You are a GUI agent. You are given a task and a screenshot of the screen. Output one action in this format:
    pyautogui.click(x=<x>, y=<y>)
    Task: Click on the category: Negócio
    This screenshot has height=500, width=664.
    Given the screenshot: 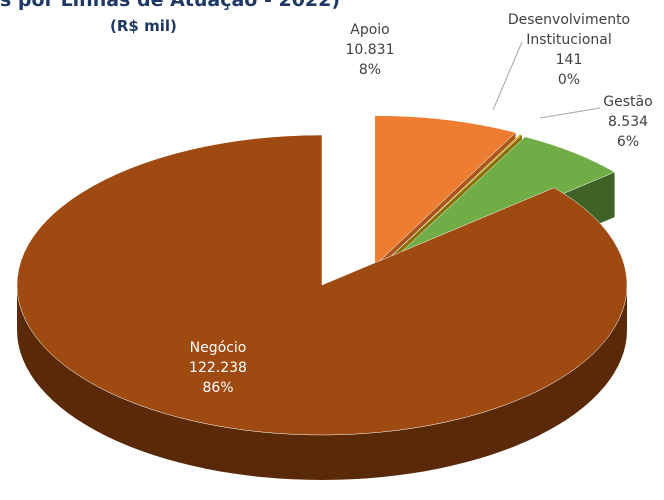 What is the action you would take?
    pyautogui.click(x=218, y=348)
    